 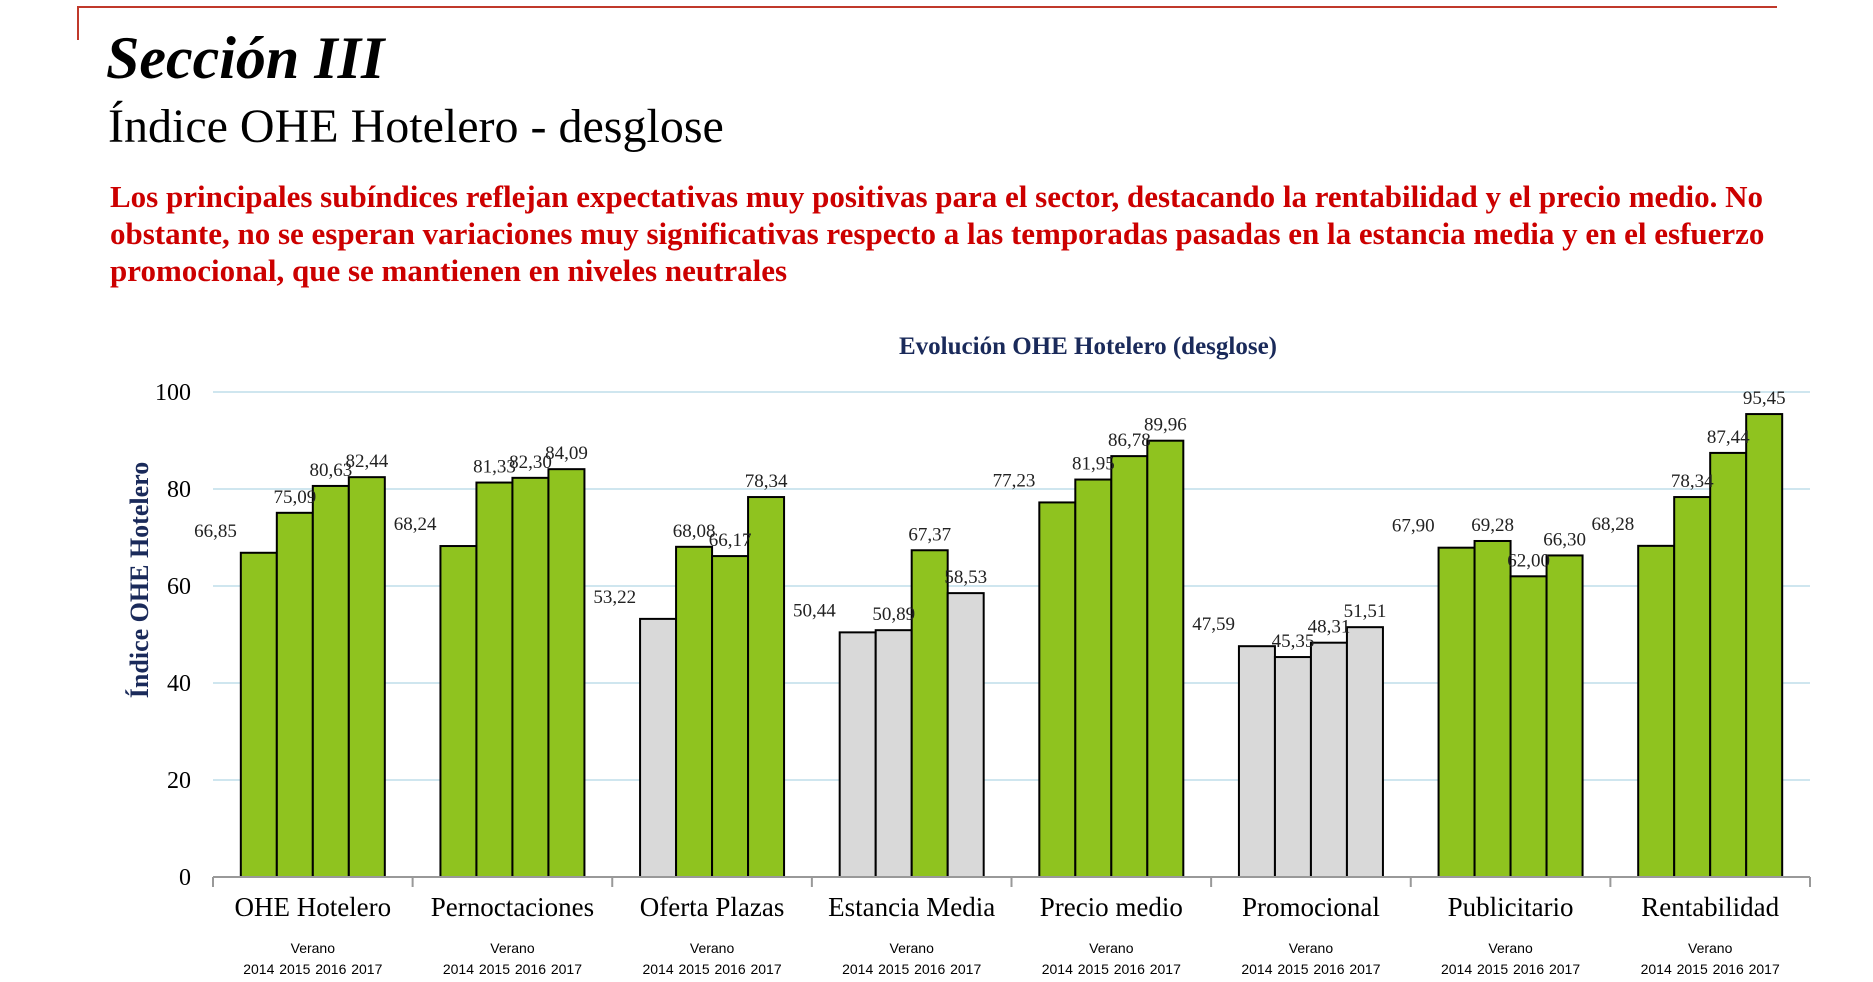 What do you see at coordinates (911, 907) in the screenshot?
I see `category-label: Estancia Media` at bounding box center [911, 907].